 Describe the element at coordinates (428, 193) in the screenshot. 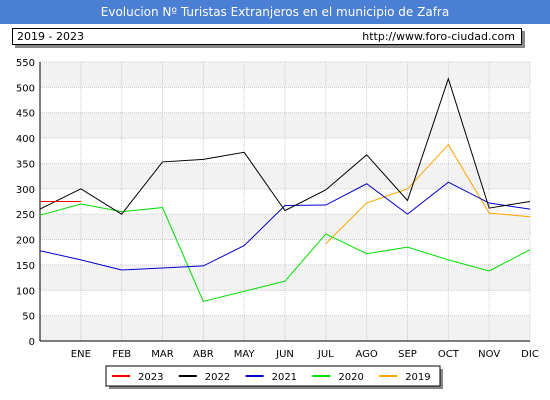

I see `series-line-2019` at that location.